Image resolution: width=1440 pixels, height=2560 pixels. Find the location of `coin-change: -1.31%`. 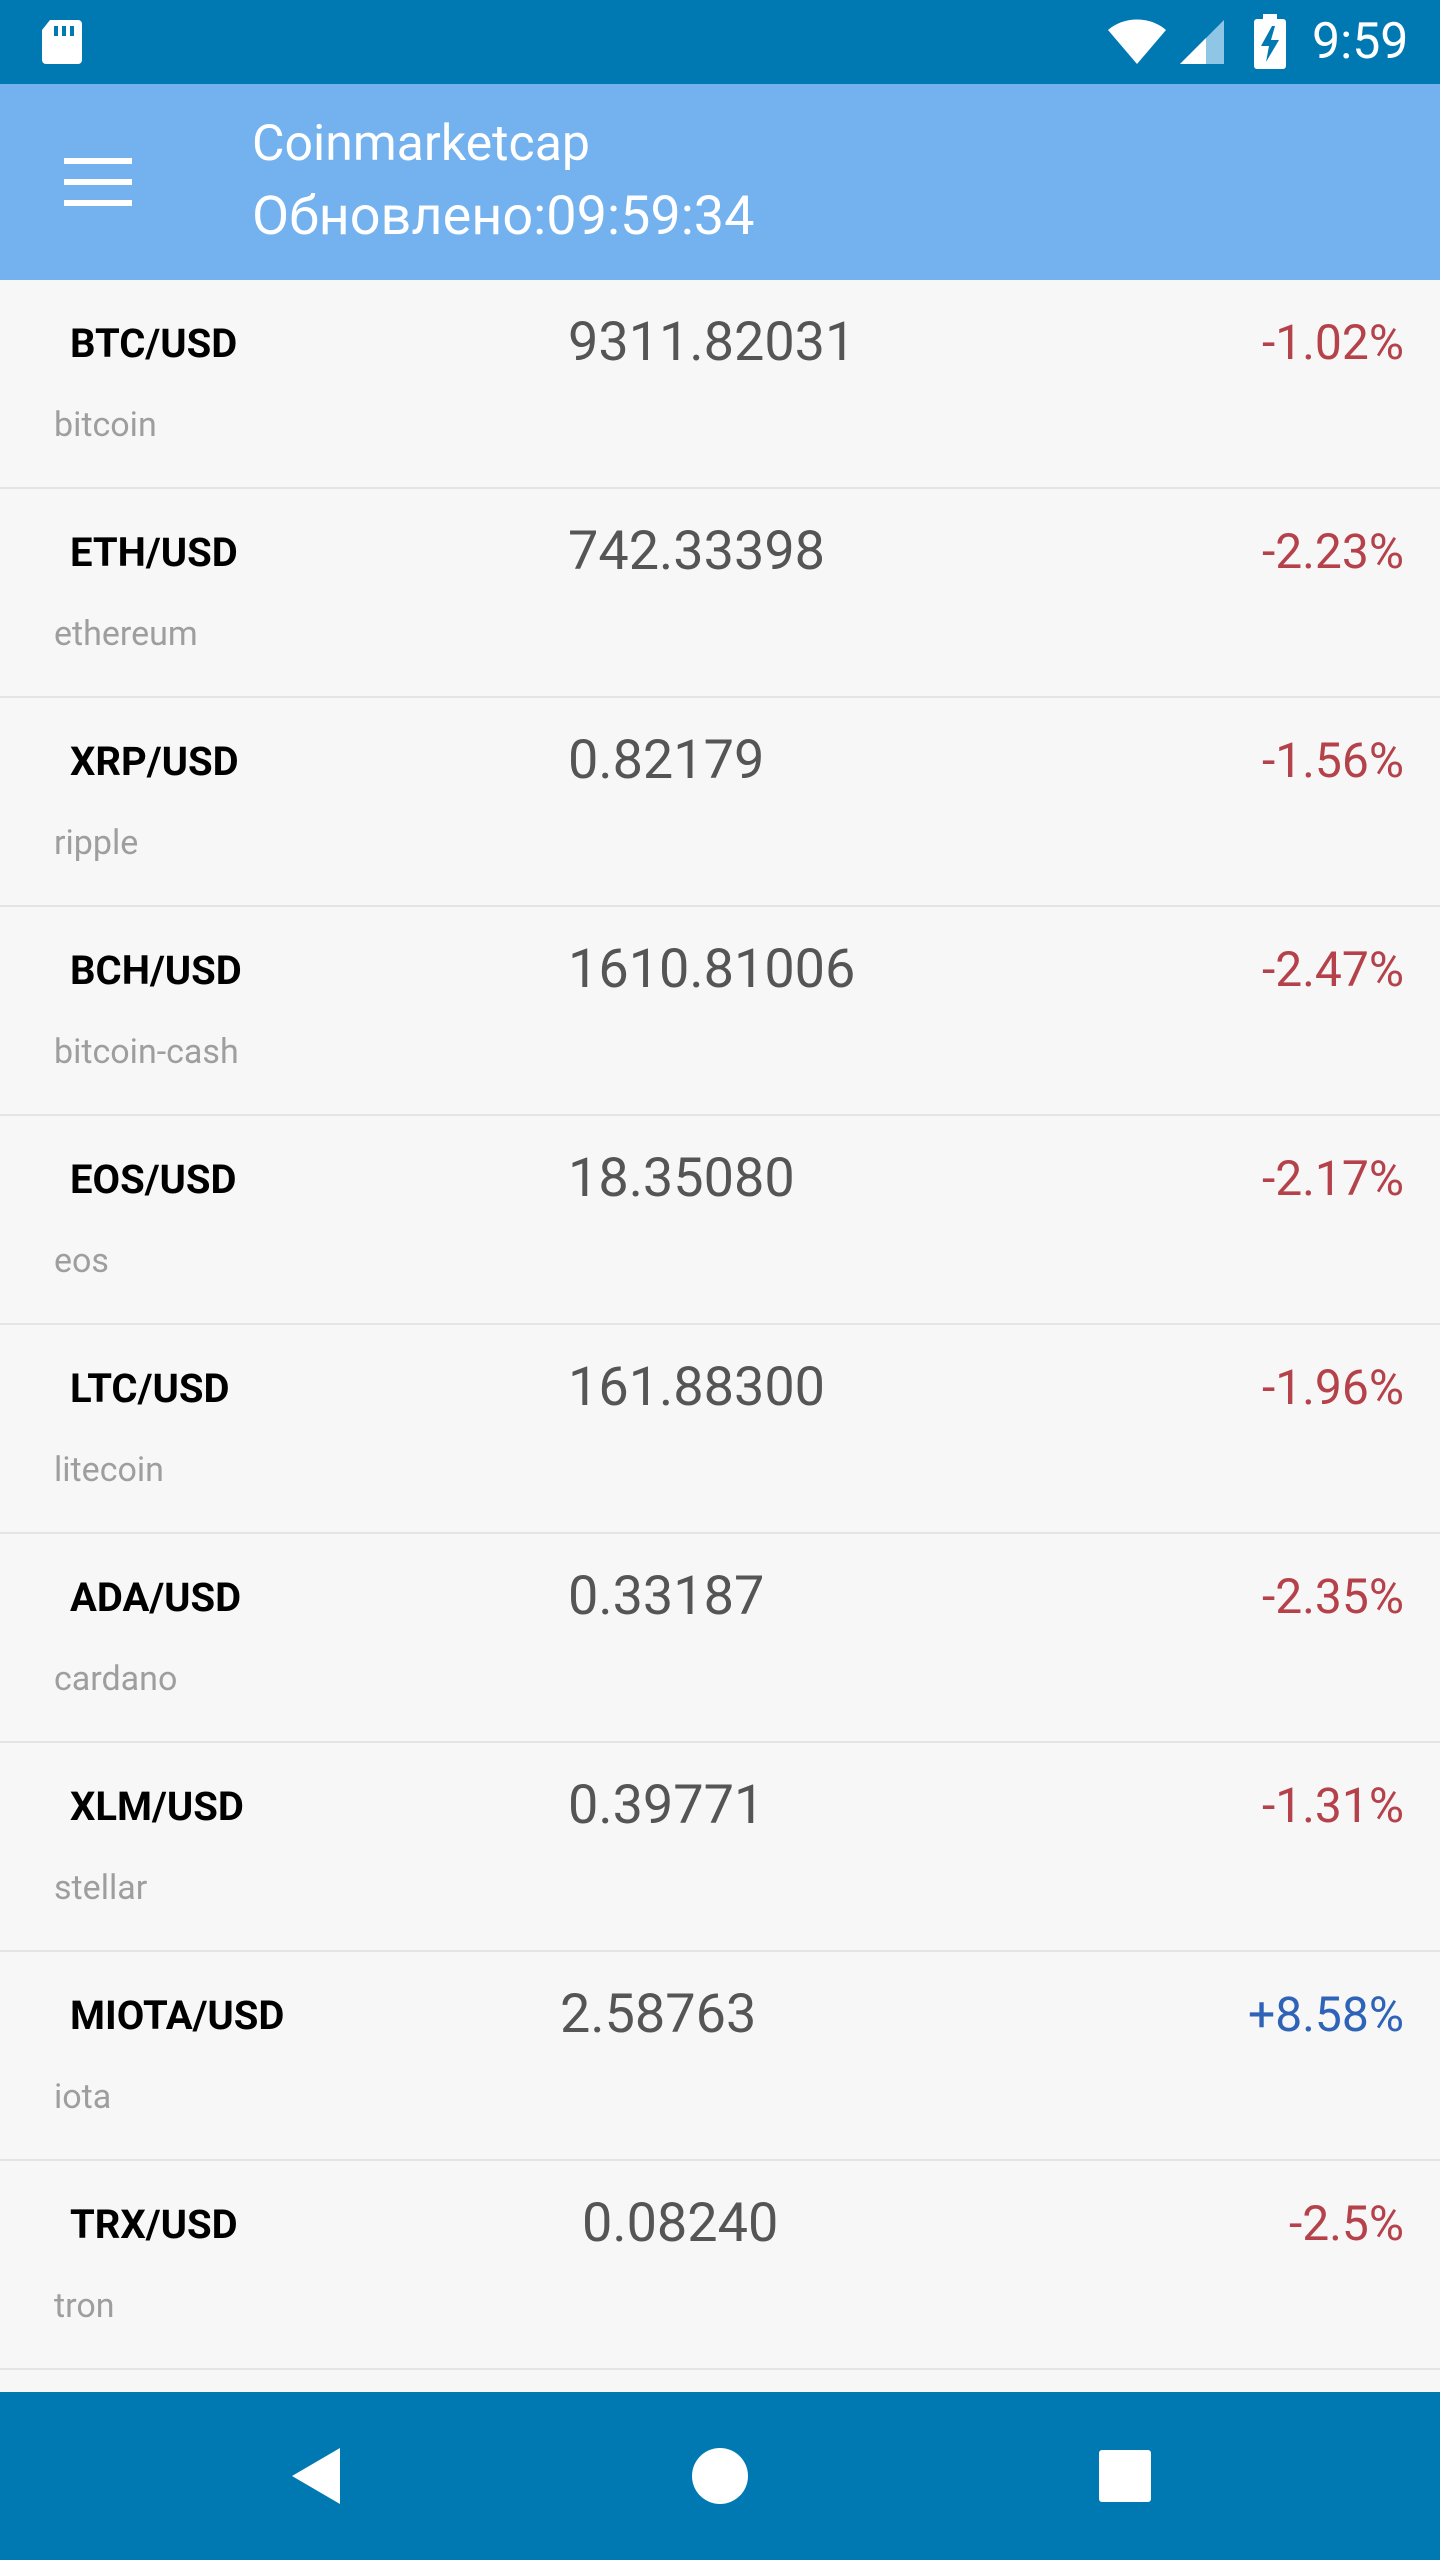

coin-change: -1.31% is located at coordinates (1332, 1805).